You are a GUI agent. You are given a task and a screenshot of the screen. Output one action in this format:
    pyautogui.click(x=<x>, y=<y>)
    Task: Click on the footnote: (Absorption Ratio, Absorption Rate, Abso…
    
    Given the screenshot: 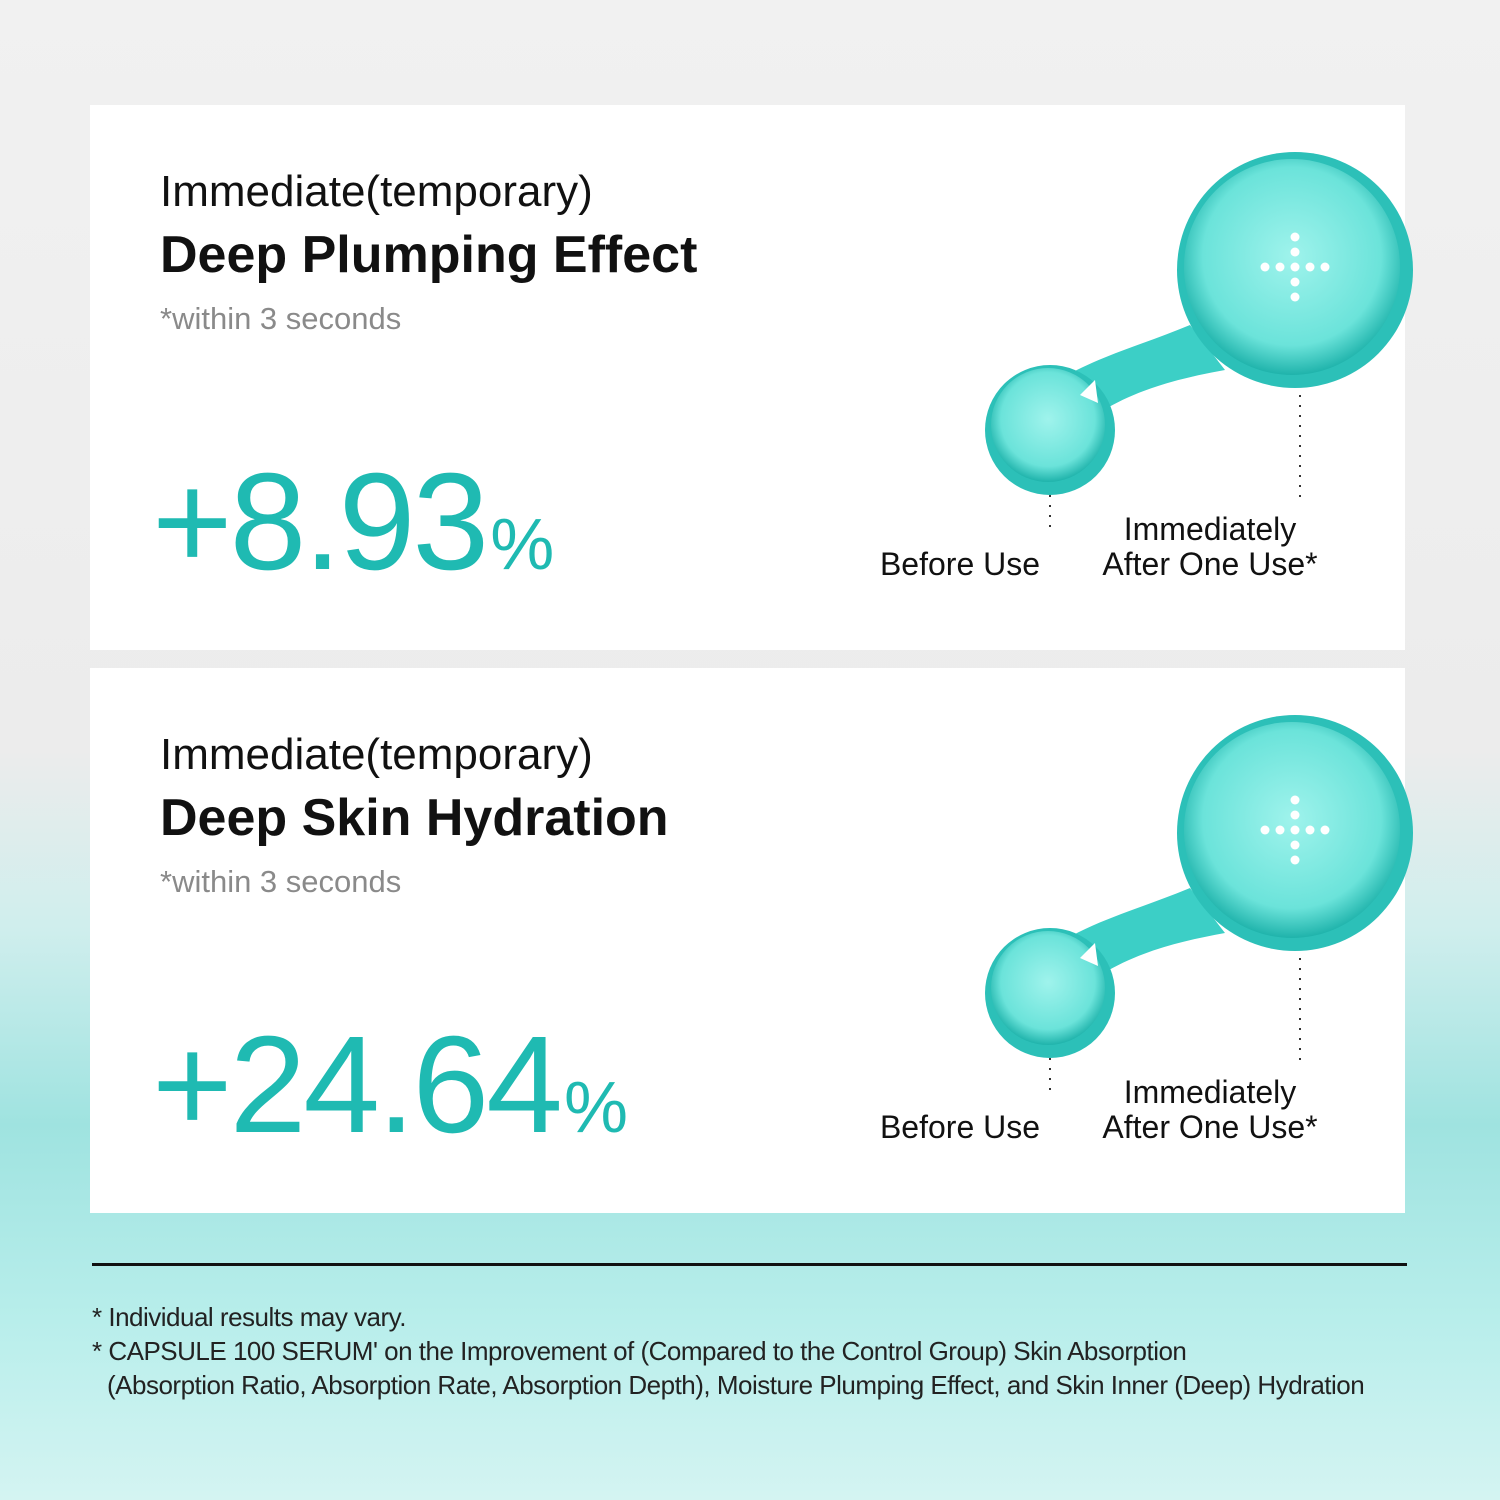 What is the action you would take?
    pyautogui.click(x=736, y=1385)
    